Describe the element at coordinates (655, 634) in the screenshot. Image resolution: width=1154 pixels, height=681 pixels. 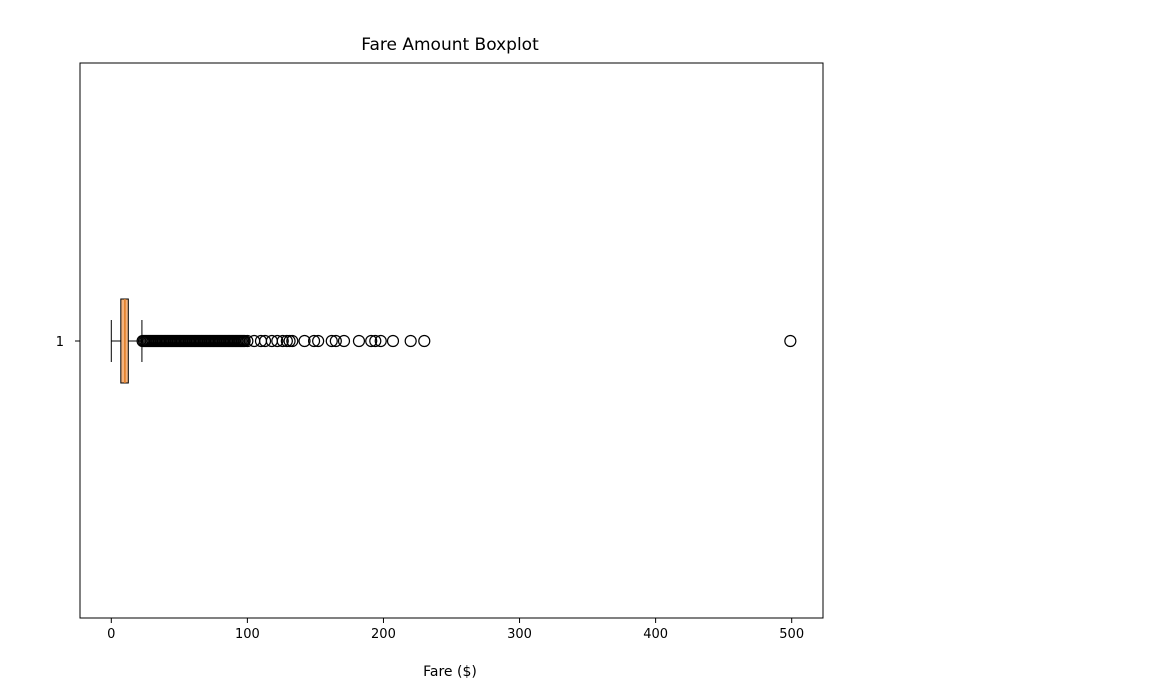
I see `x-tick-label: 400` at that location.